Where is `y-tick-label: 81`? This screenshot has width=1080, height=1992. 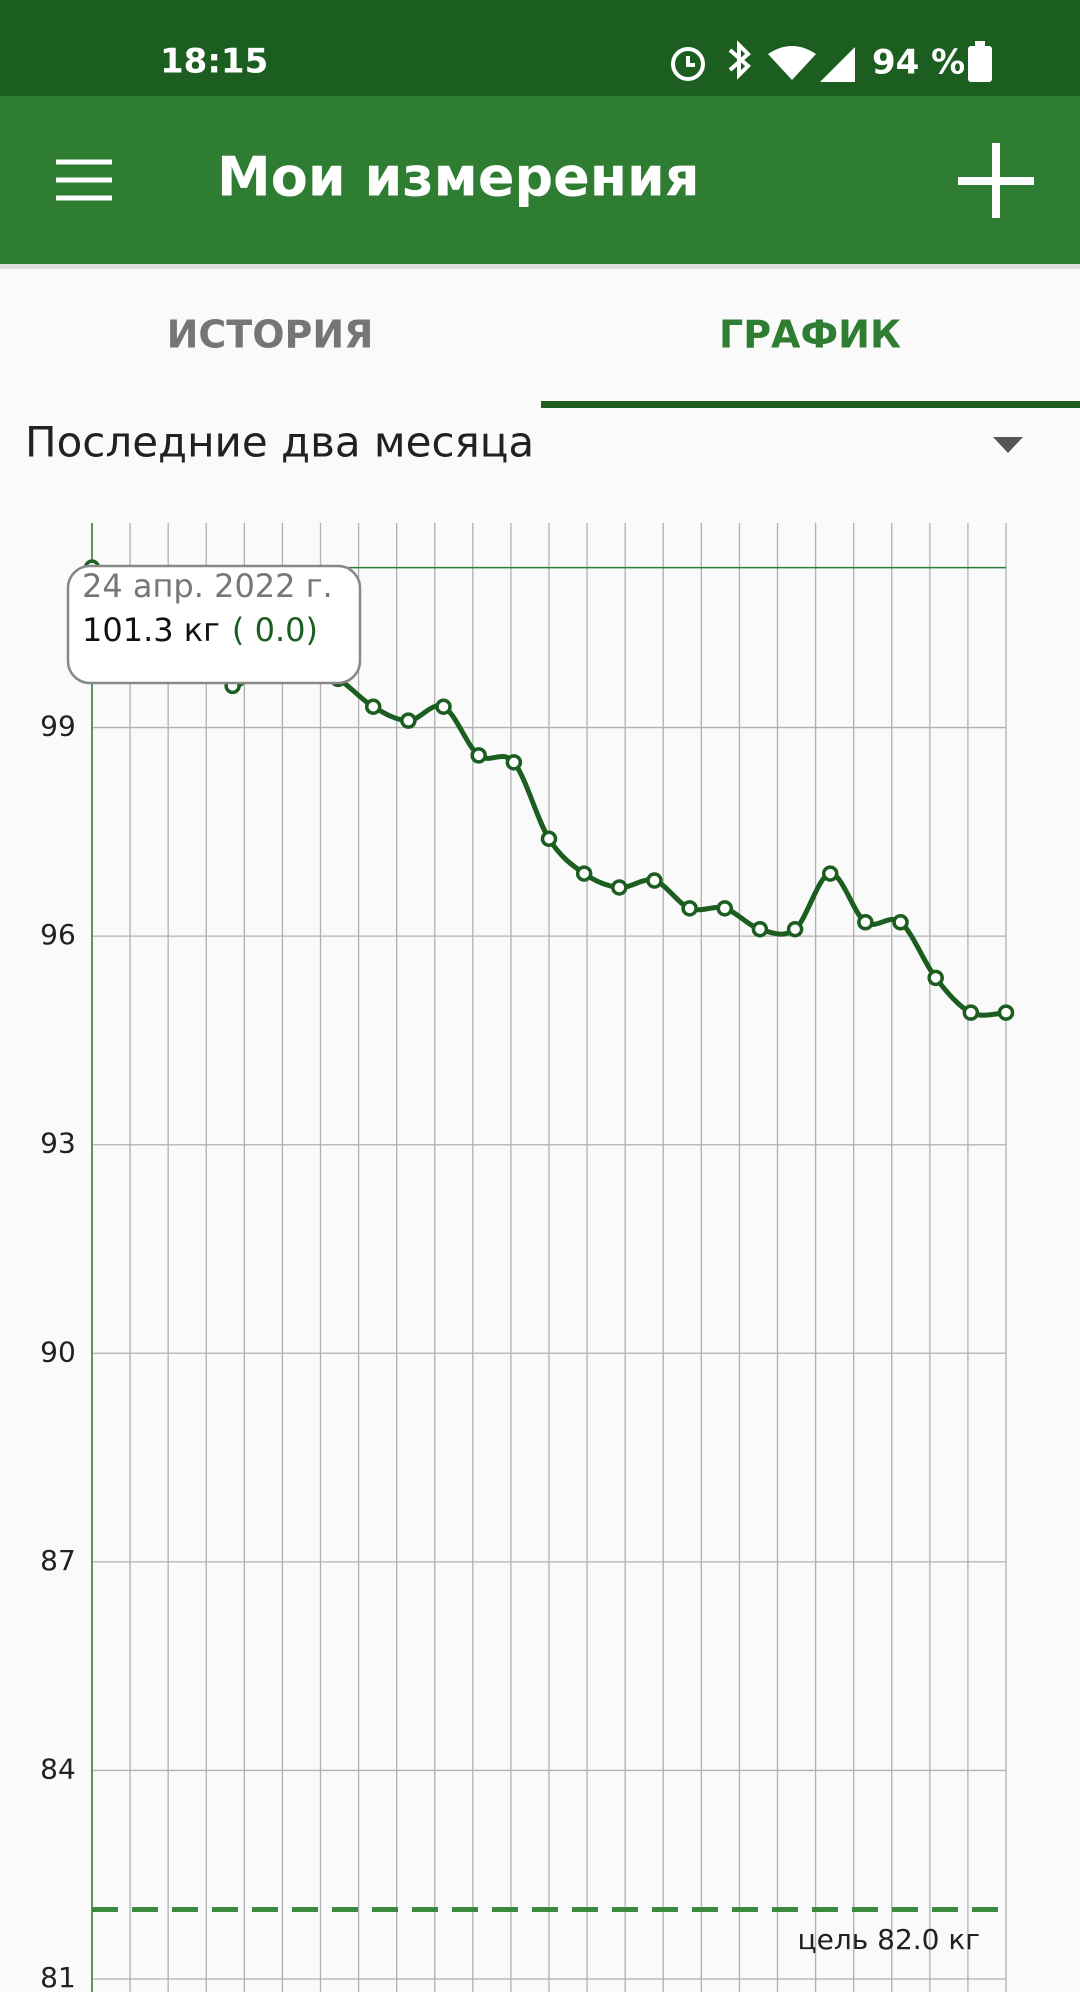
y-tick-label: 81 is located at coordinates (58, 1976).